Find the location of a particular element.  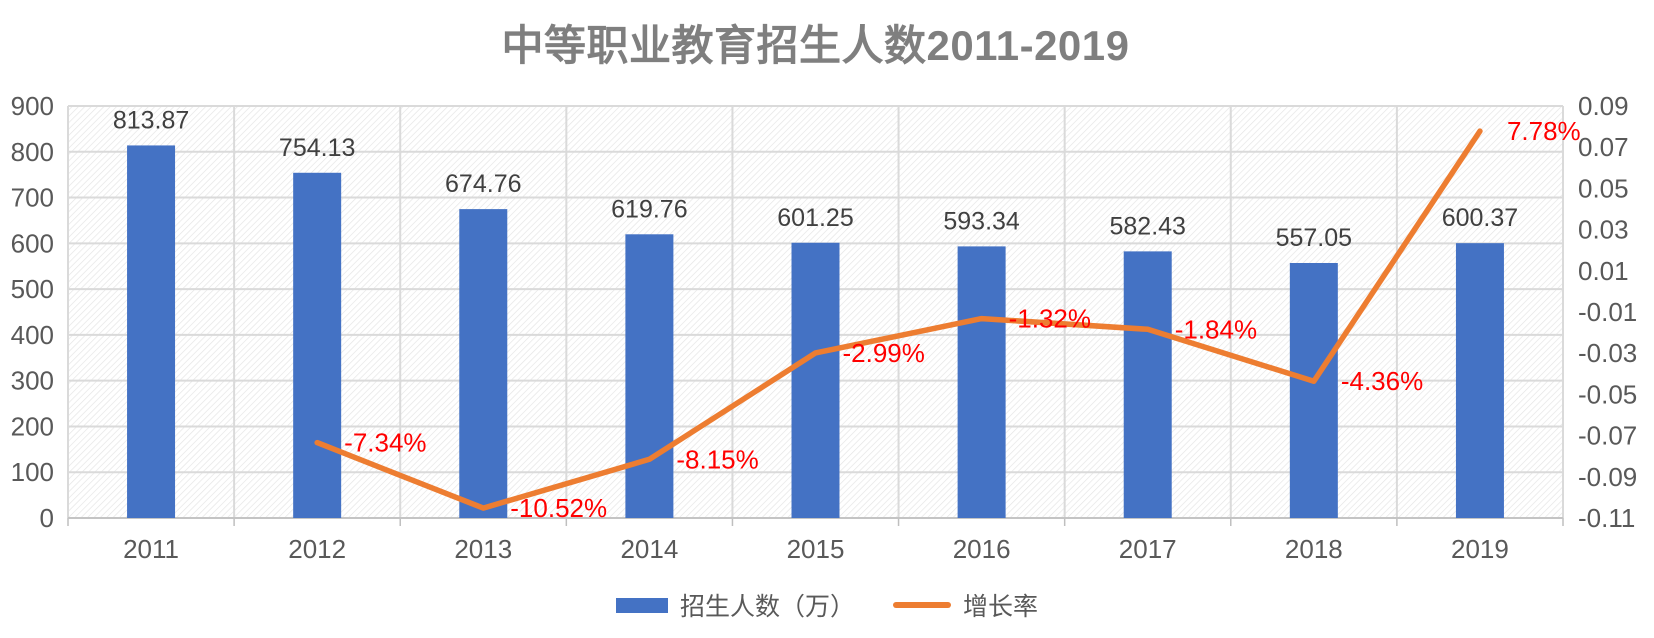

right-axis-label--0.05: -0.05 is located at coordinates (1607, 394).